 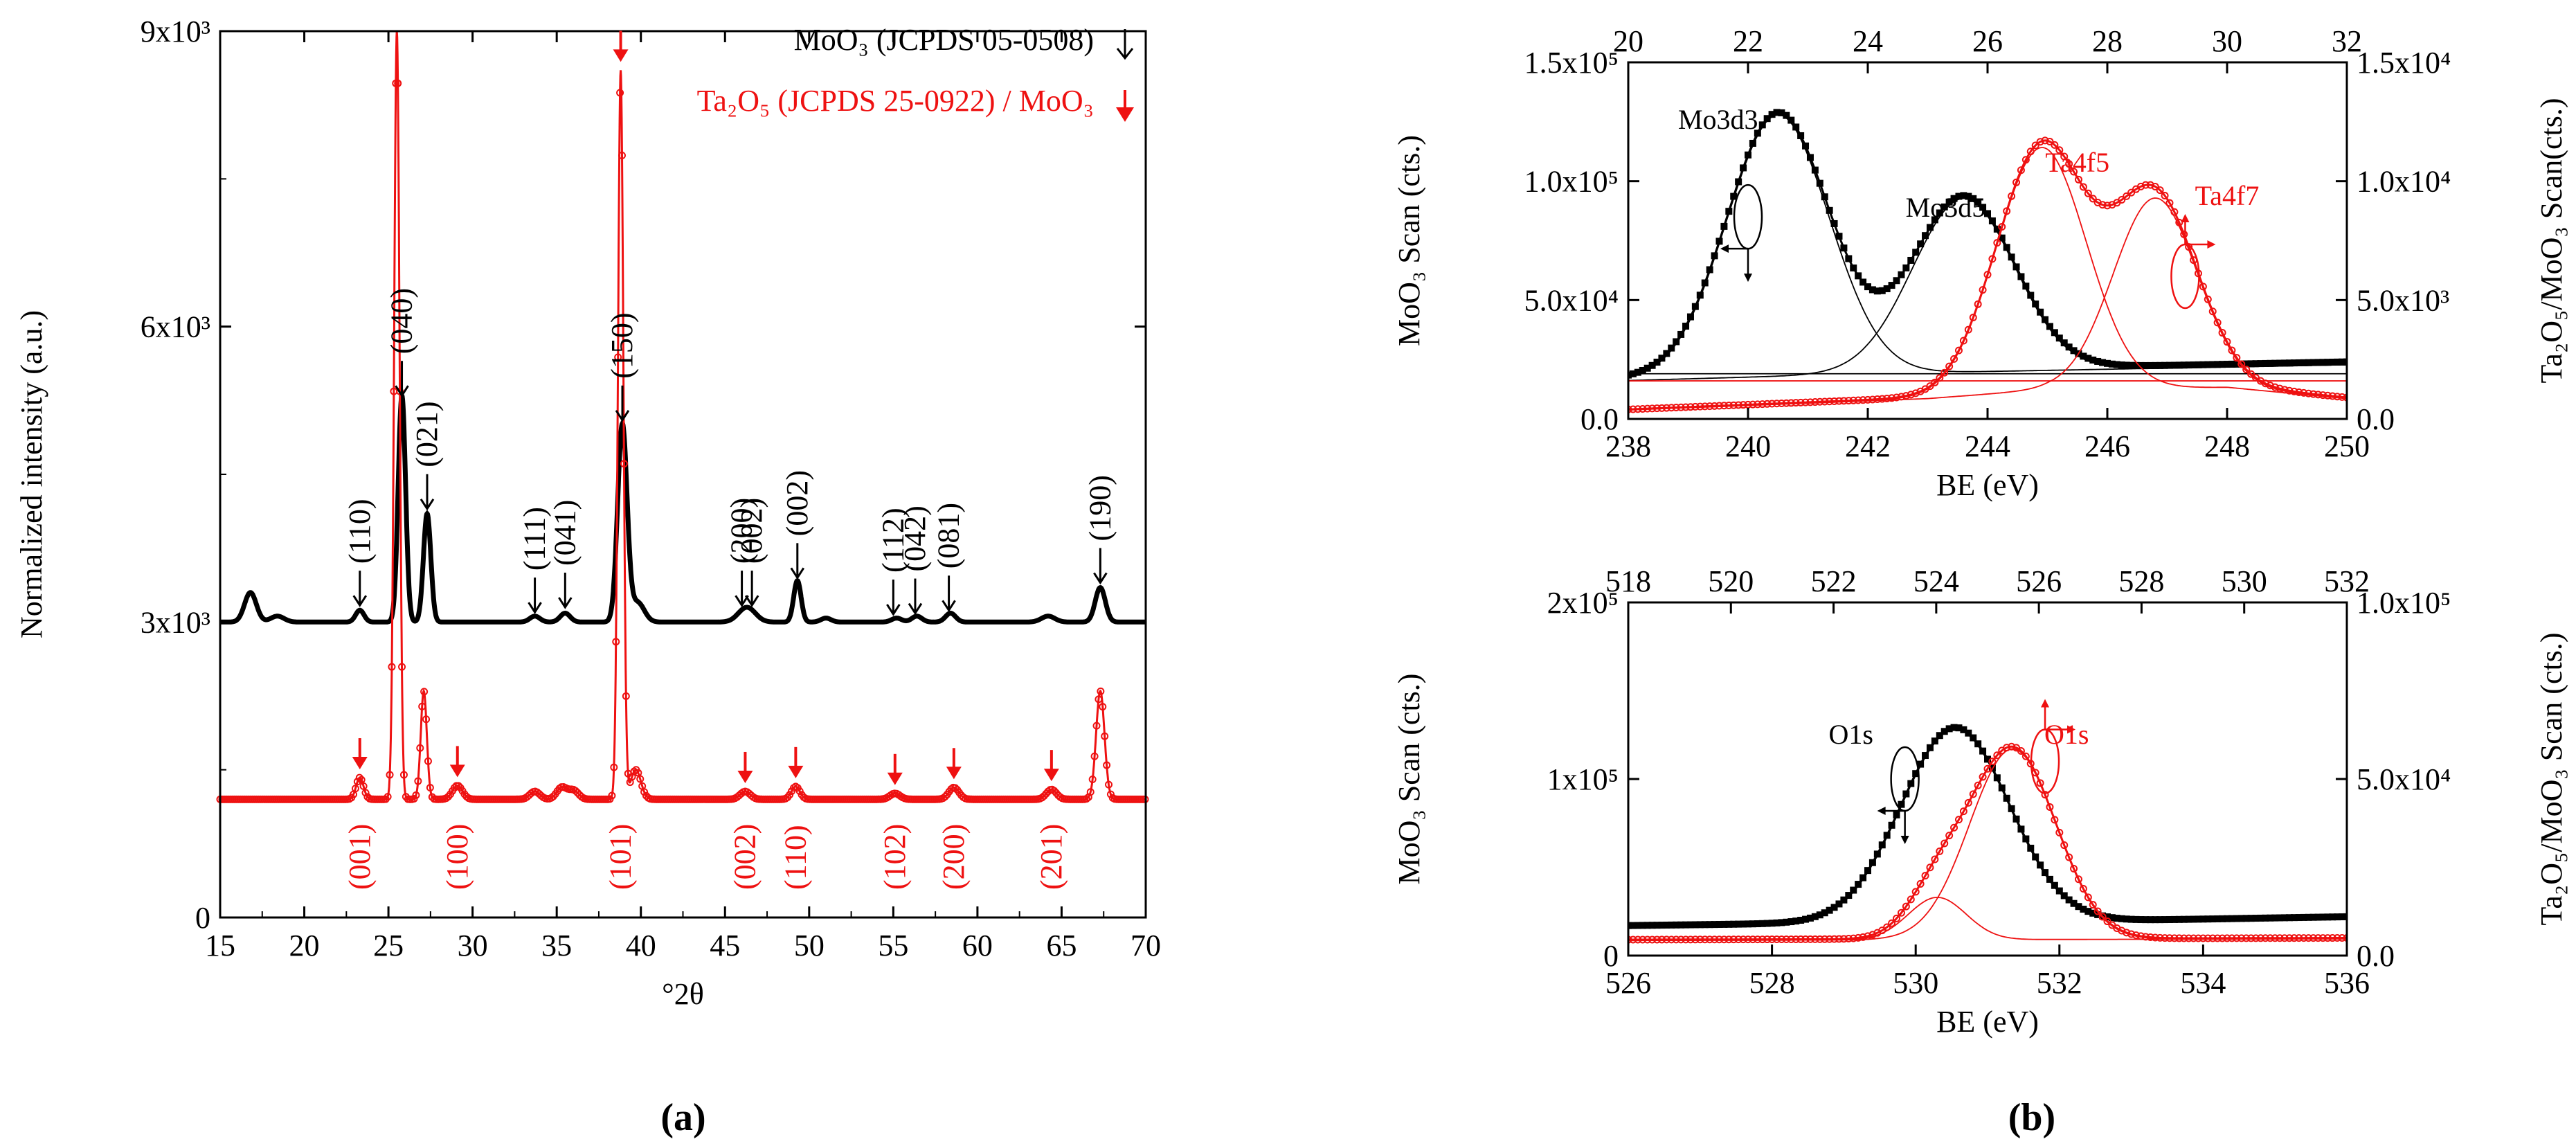 What do you see at coordinates (1628, 446) in the screenshot?
I see `x-tick-label: 238` at bounding box center [1628, 446].